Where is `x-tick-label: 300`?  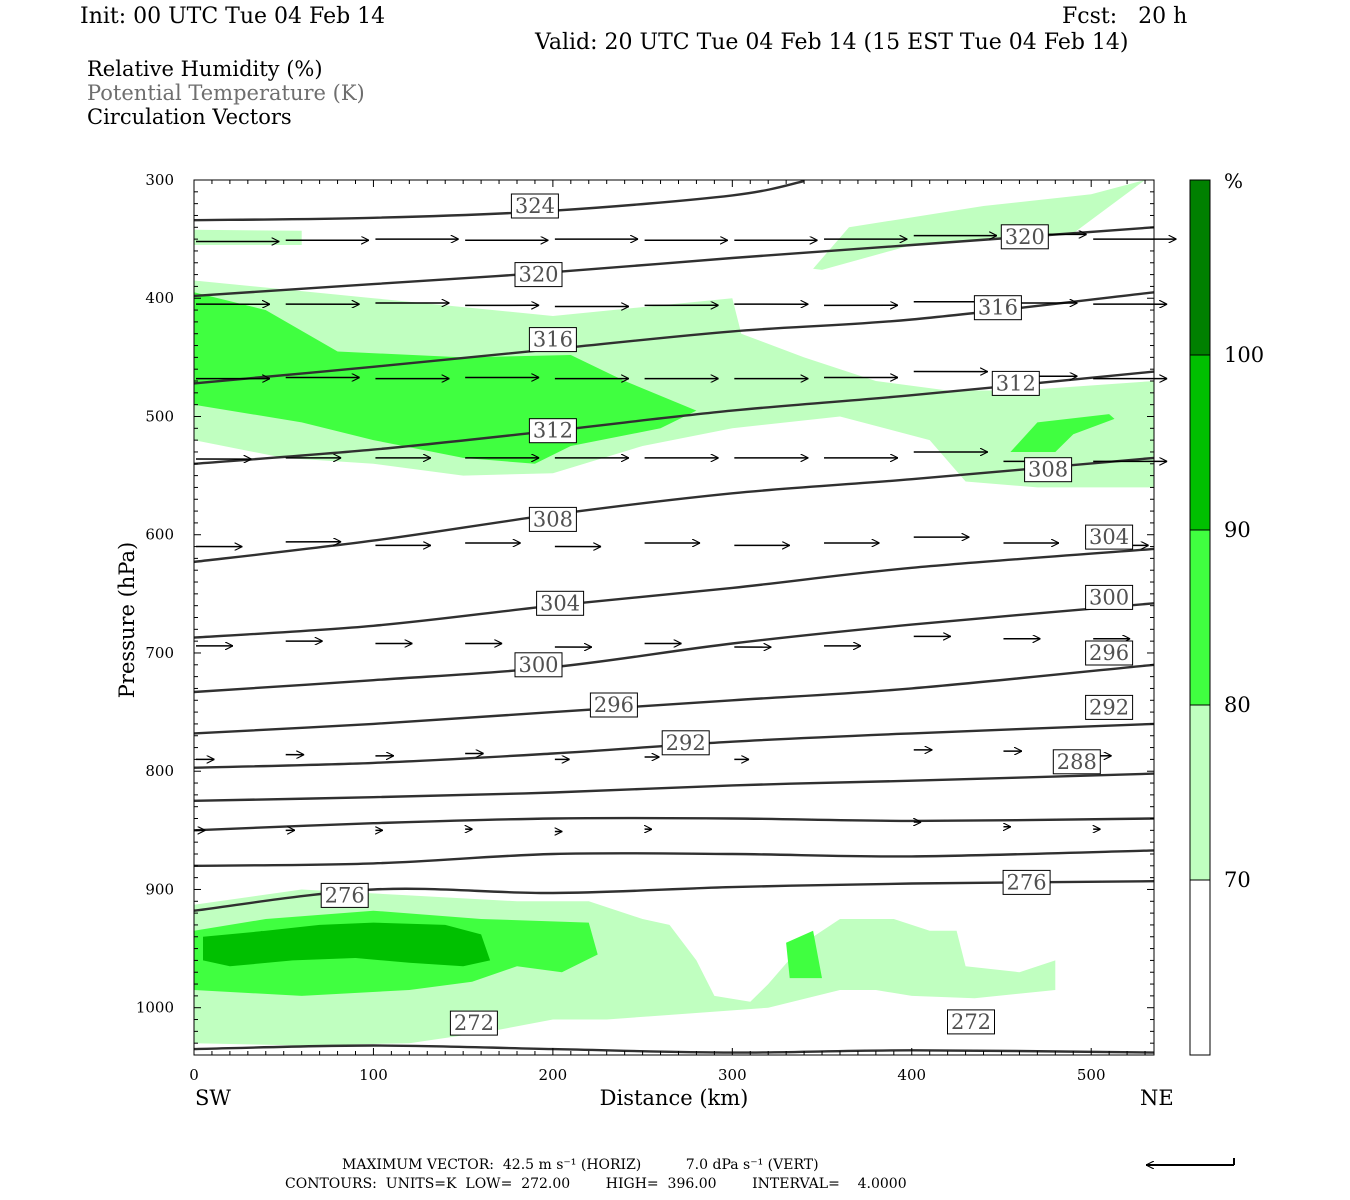
x-tick-label: 300 is located at coordinates (732, 1075).